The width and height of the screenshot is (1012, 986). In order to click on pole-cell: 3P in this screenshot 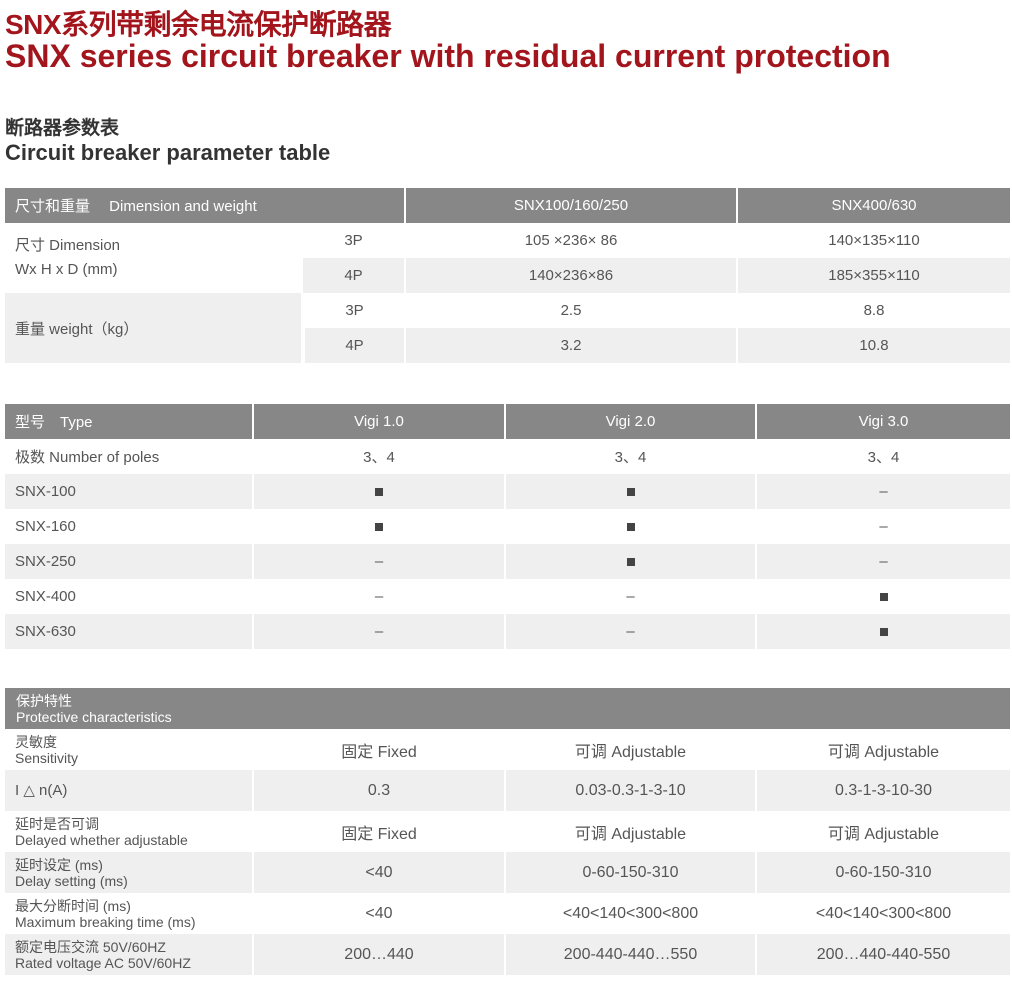, I will do `click(354, 240)`.